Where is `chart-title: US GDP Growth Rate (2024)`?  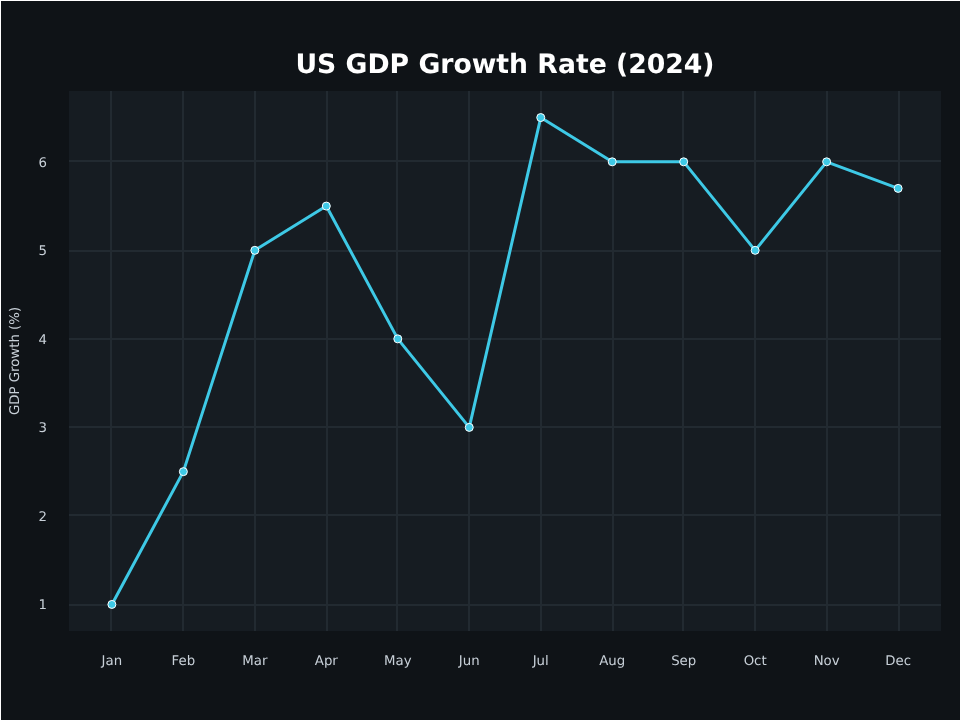
chart-title: US GDP Growth Rate (2024) is located at coordinates (505, 66).